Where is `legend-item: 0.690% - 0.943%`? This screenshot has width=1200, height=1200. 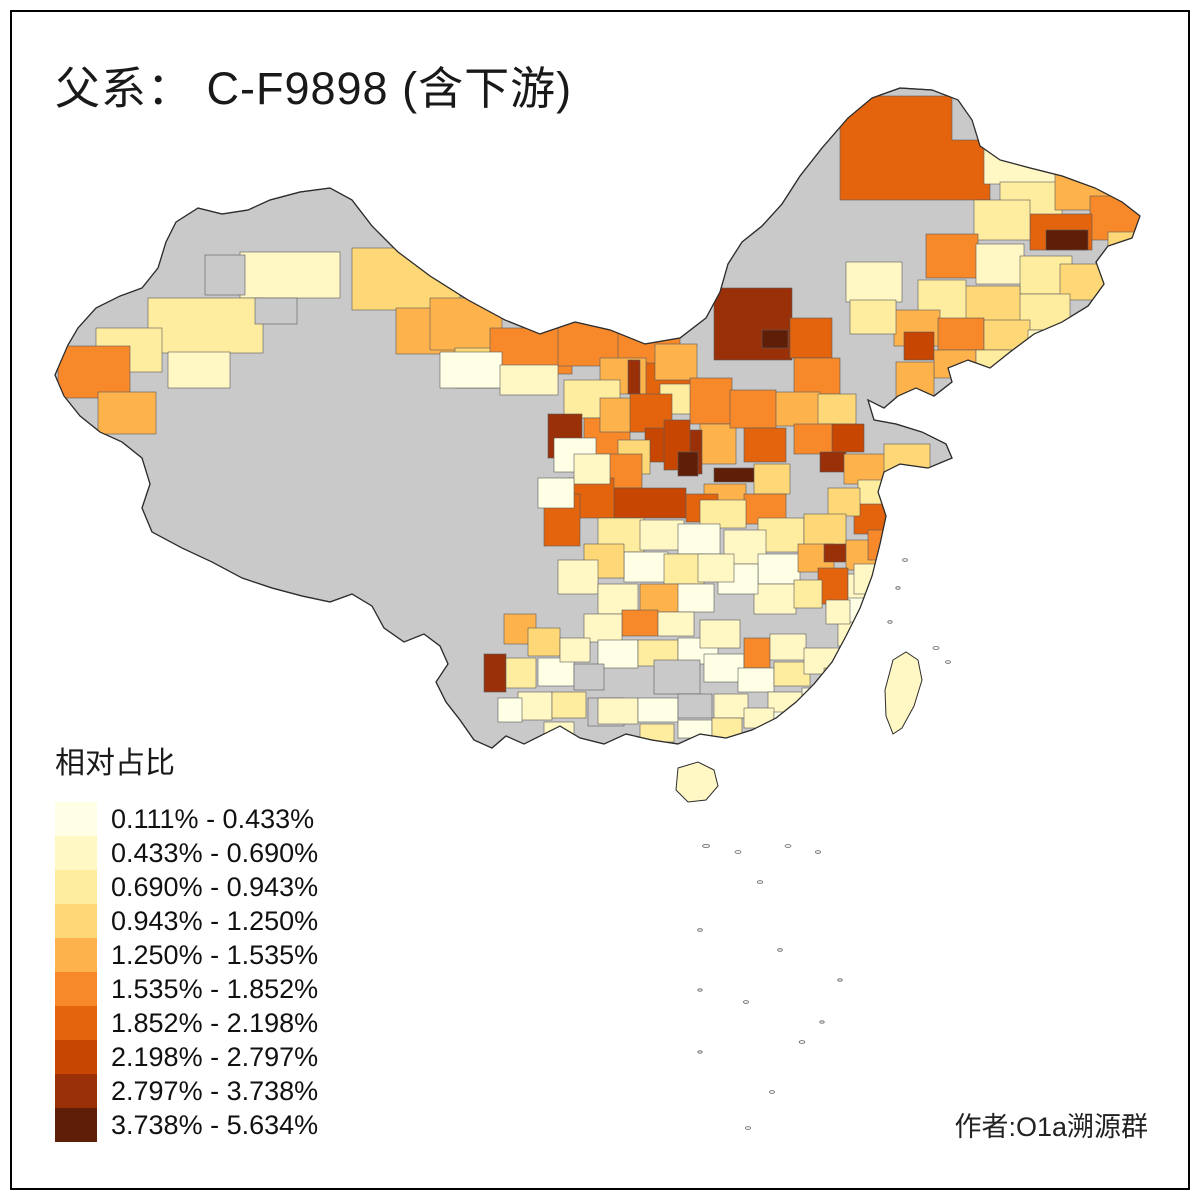 legend-item: 0.690% - 0.943% is located at coordinates (186, 887).